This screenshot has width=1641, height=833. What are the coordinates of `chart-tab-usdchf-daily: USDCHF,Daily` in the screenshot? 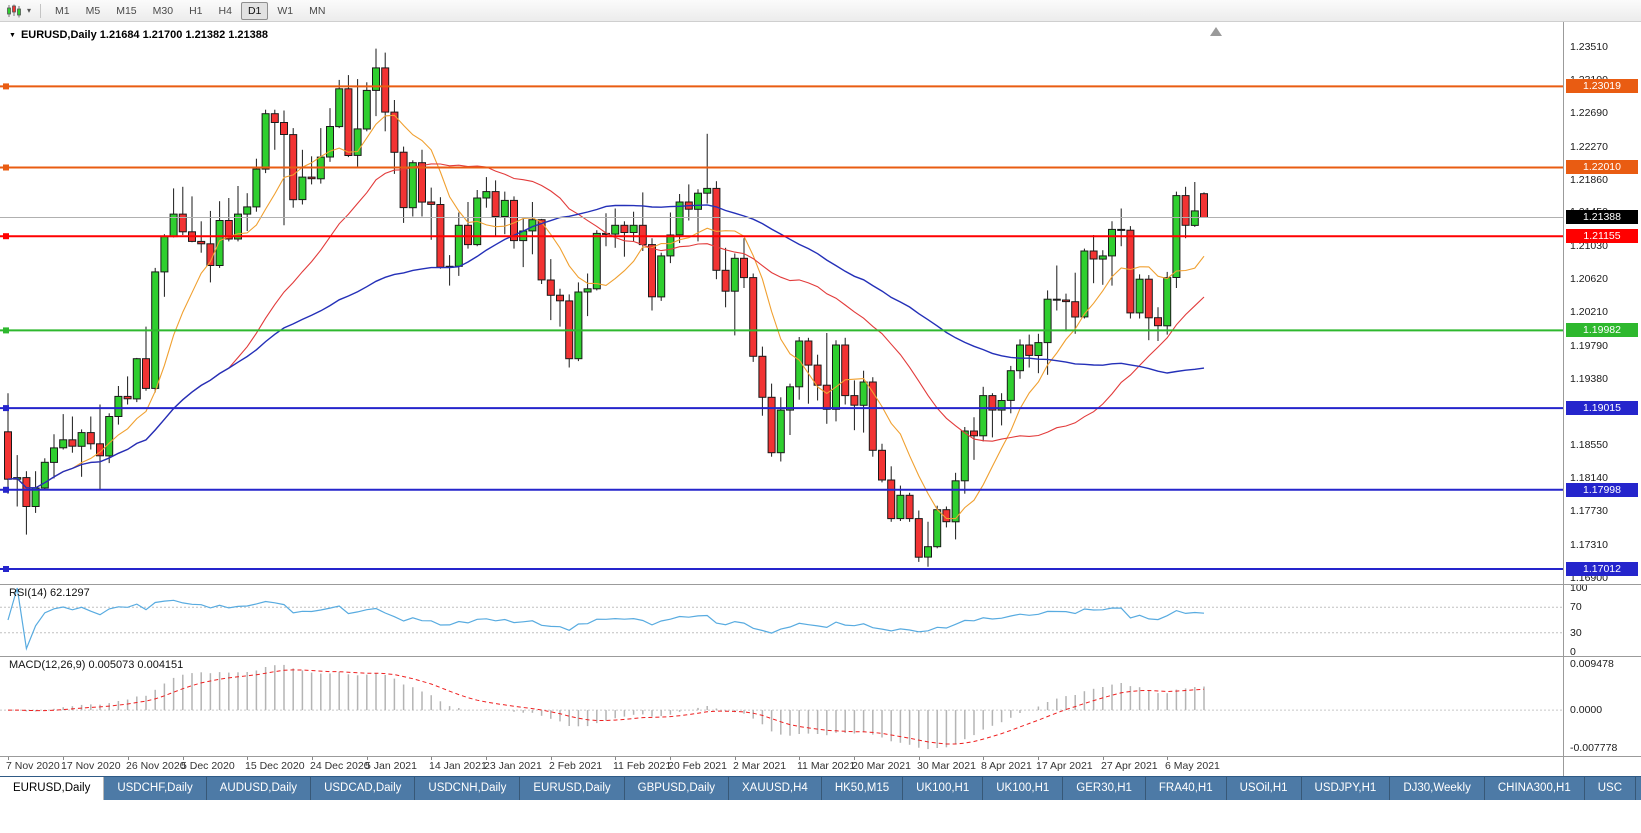 It's located at (155, 788).